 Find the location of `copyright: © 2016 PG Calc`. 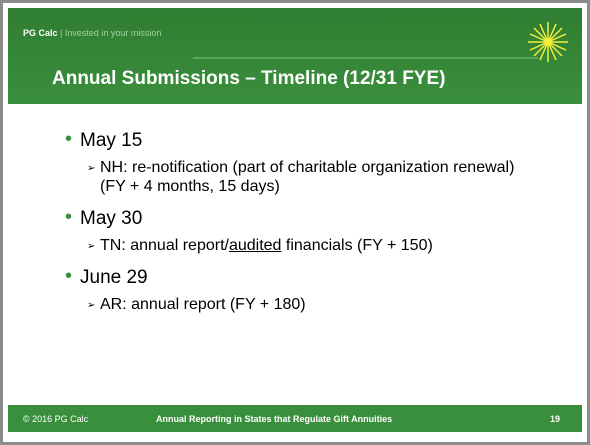

copyright: © 2016 PG Calc is located at coordinates (56, 419).